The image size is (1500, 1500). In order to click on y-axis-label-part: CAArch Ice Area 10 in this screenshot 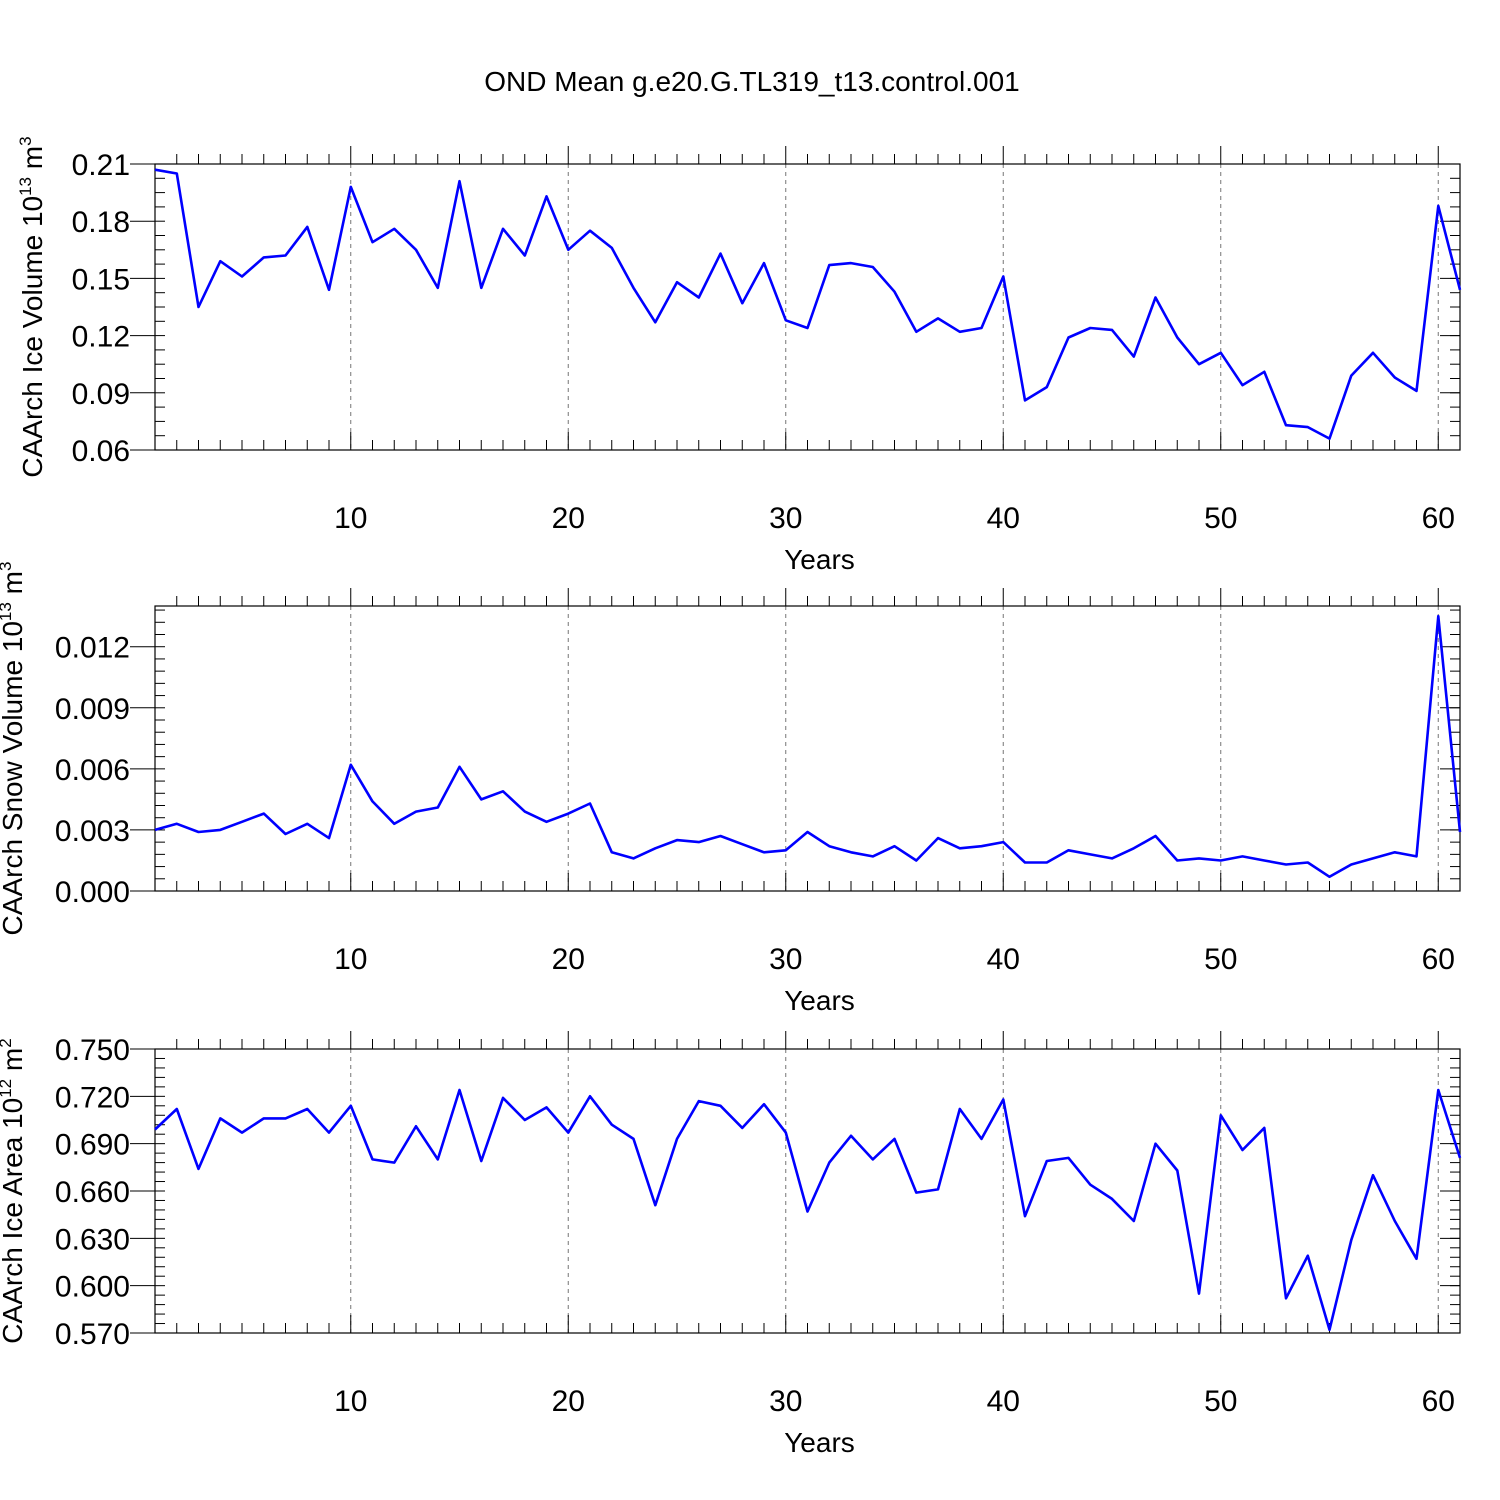, I will do `click(14, 1221)`.